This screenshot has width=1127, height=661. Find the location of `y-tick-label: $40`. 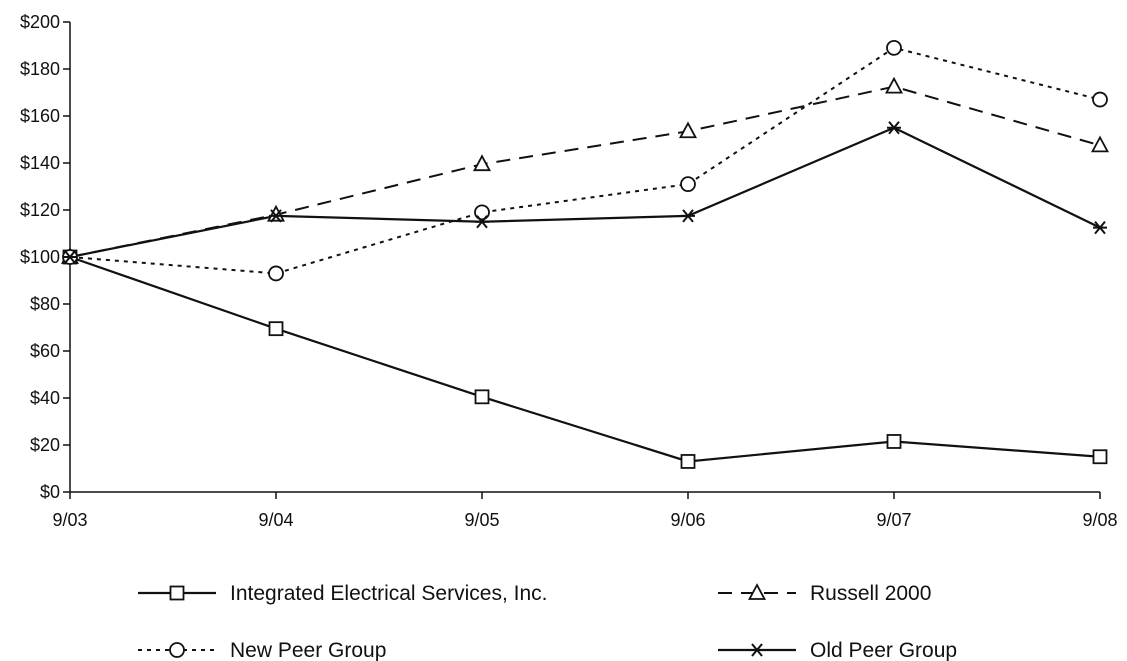

y-tick-label: $40 is located at coordinates (45, 398).